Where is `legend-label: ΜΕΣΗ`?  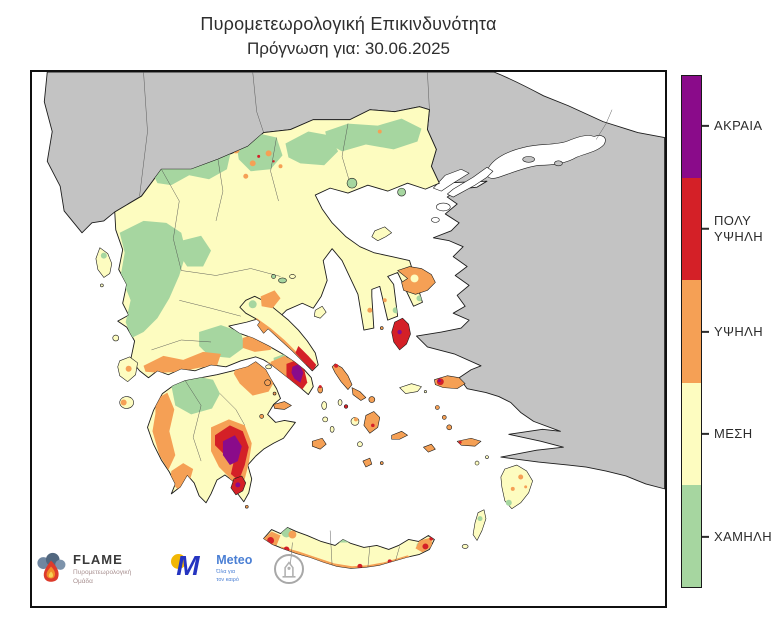 legend-label: ΜΕΣΗ is located at coordinates (740, 434).